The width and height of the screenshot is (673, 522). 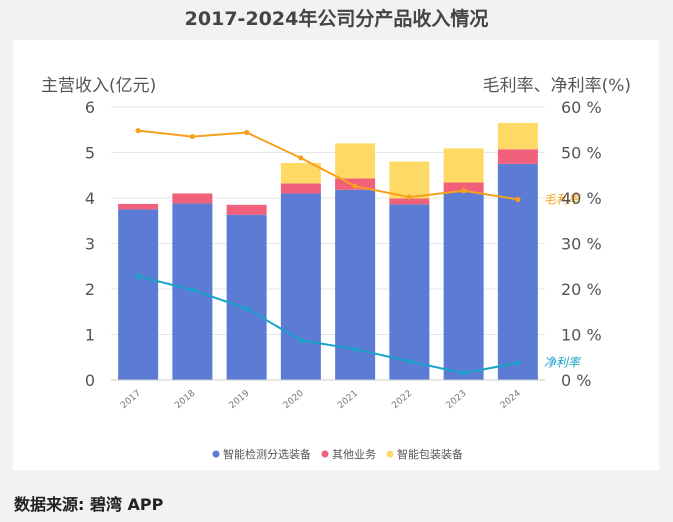 What do you see at coordinates (90, 335) in the screenshot?
I see `y-tick-label: 1` at bounding box center [90, 335].